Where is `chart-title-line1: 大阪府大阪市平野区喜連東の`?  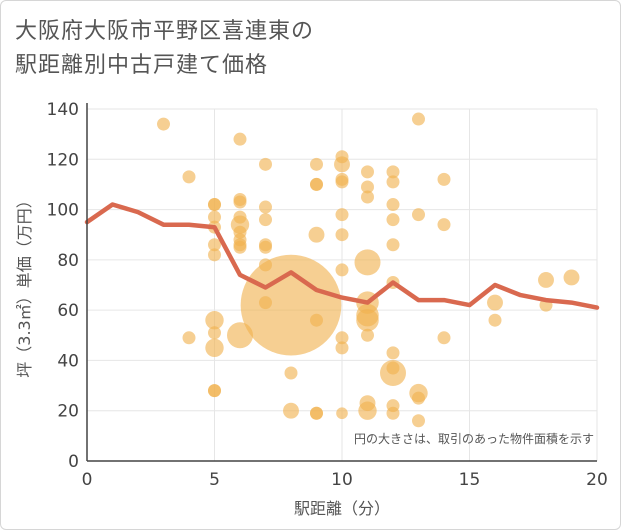
chart-title-line1: 大阪府大阪市平野区喜連東の is located at coordinates (165, 31).